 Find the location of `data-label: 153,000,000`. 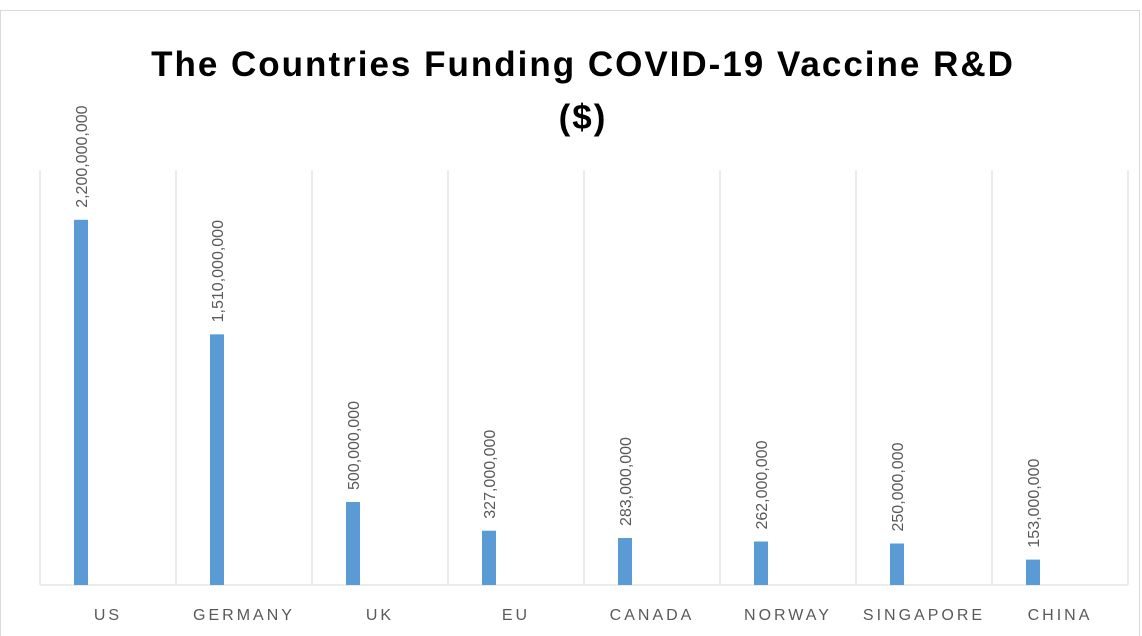

data-label: 153,000,000 is located at coordinates (1034, 503).